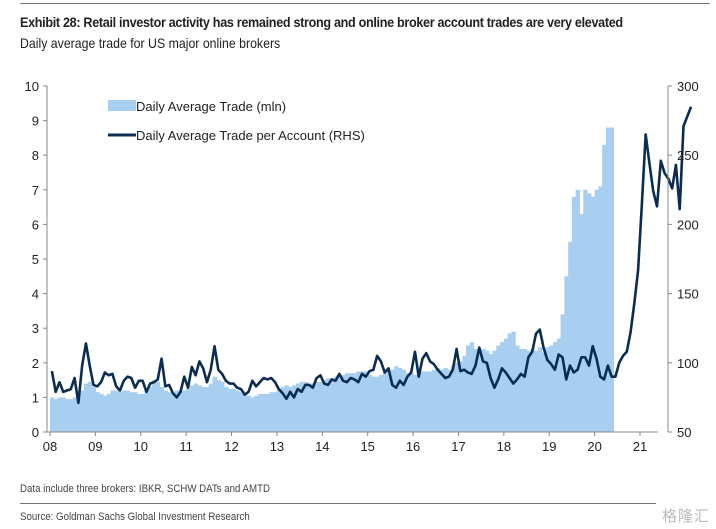 The height and width of the screenshot is (529, 716). I want to click on x-tick-label: 09, so click(95, 446).